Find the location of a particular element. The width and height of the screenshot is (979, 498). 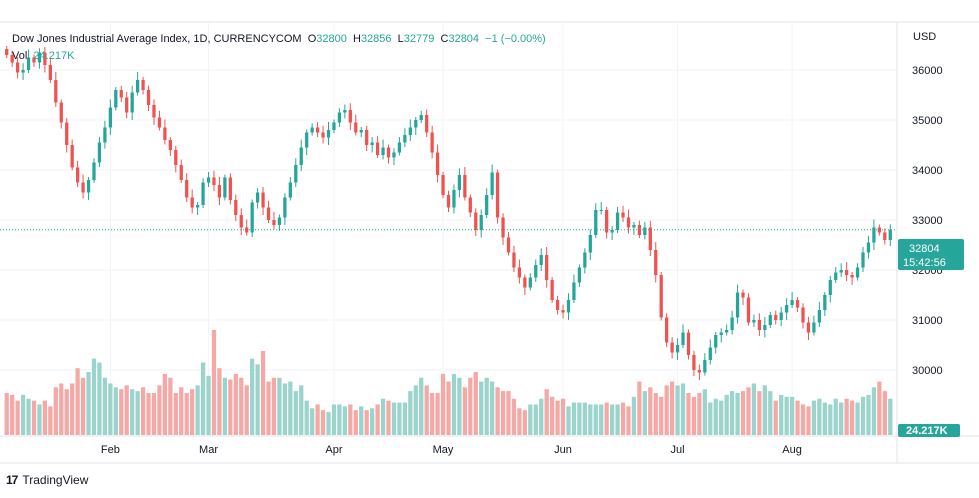

tradingview-logo: 17 TradingView is located at coordinates (47, 480).